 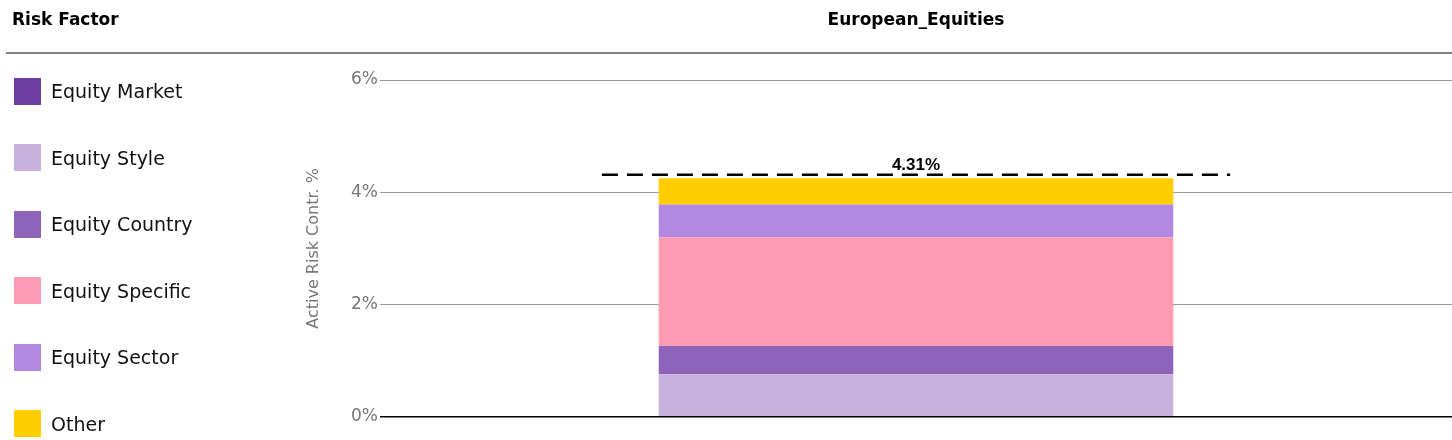 What do you see at coordinates (364, 190) in the screenshot?
I see `y-tick-label: 4%` at bounding box center [364, 190].